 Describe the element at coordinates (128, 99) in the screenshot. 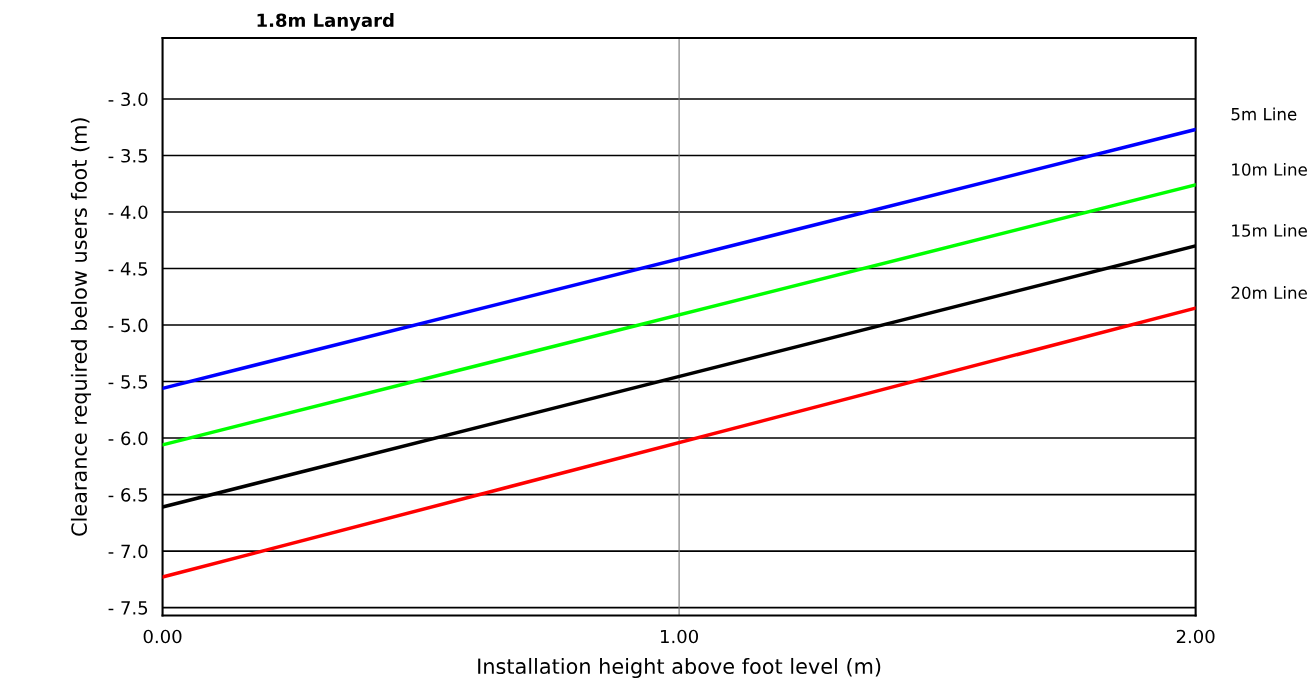

I see `y-tick-label: - 3.0` at that location.